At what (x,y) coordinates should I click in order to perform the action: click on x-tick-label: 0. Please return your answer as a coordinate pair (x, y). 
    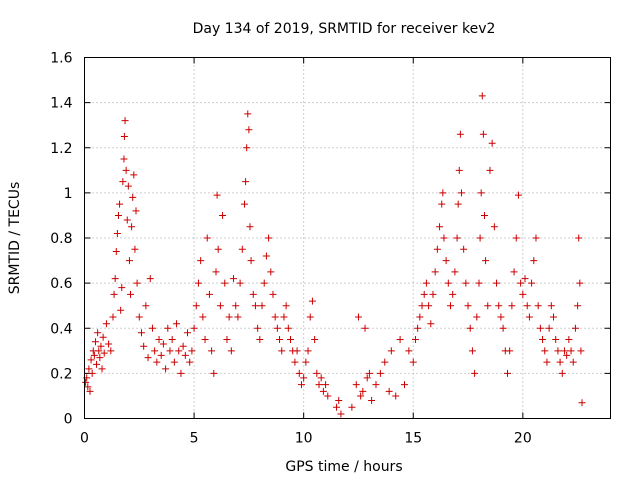
    Looking at the image, I should click on (84, 439).